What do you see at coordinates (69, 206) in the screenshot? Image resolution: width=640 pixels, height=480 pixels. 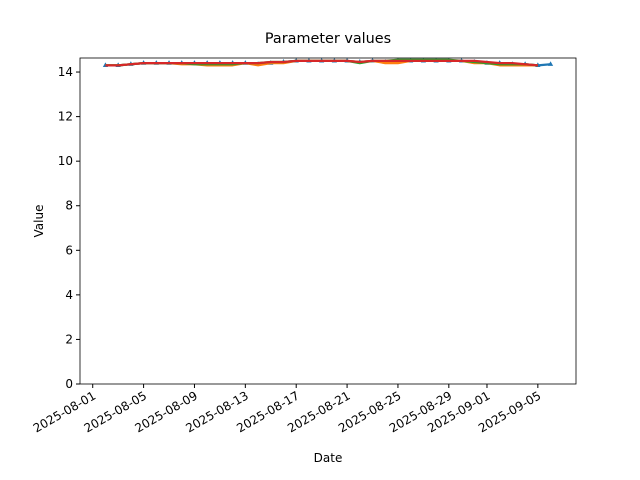 I see `y-tick-label: 8` at bounding box center [69, 206].